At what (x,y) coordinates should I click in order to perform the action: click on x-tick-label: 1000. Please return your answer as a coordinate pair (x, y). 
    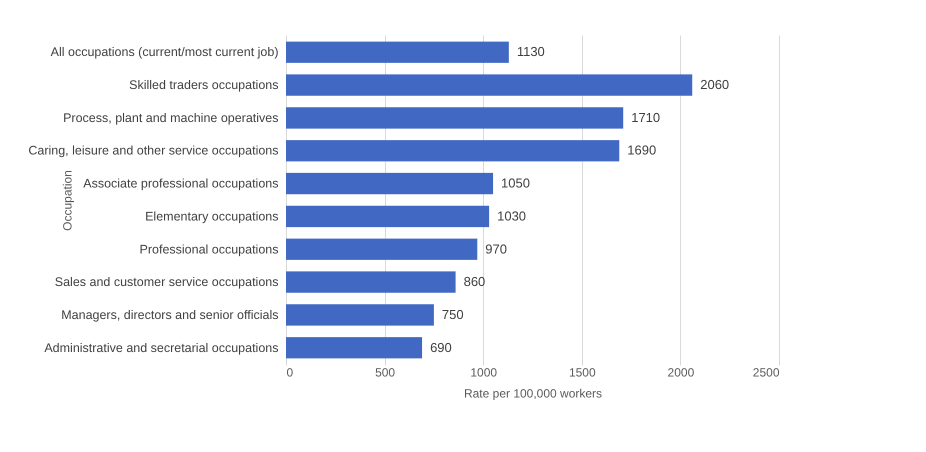
    Looking at the image, I should click on (484, 373).